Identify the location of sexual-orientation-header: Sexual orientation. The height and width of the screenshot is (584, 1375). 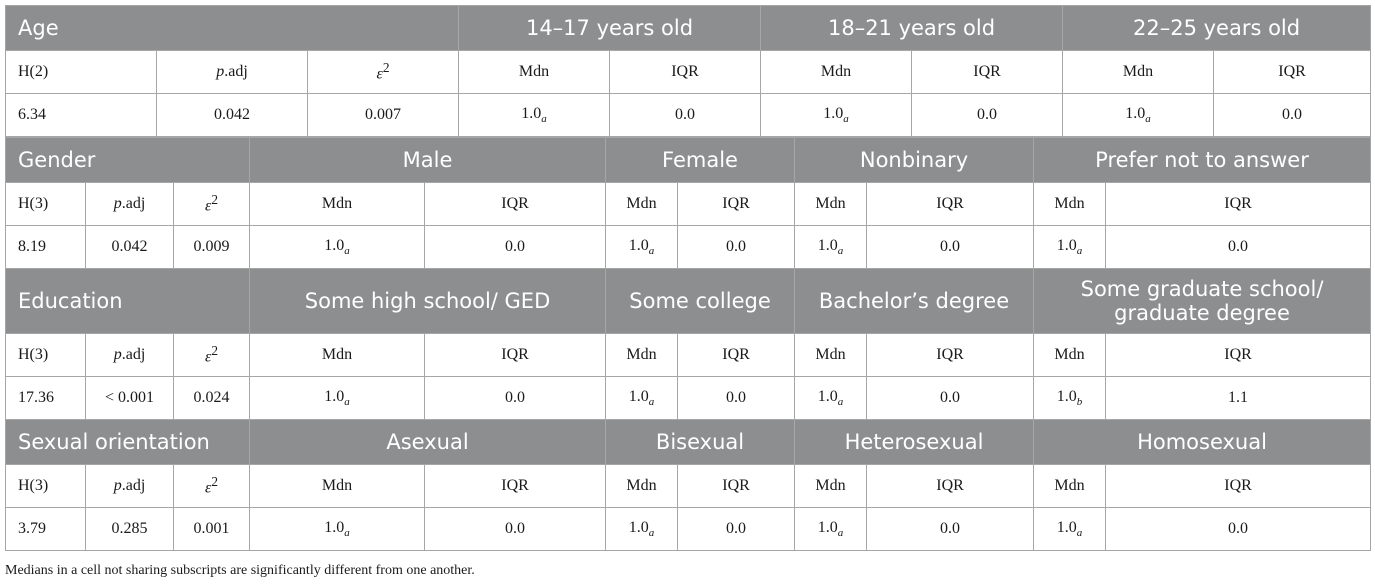
(127, 442).